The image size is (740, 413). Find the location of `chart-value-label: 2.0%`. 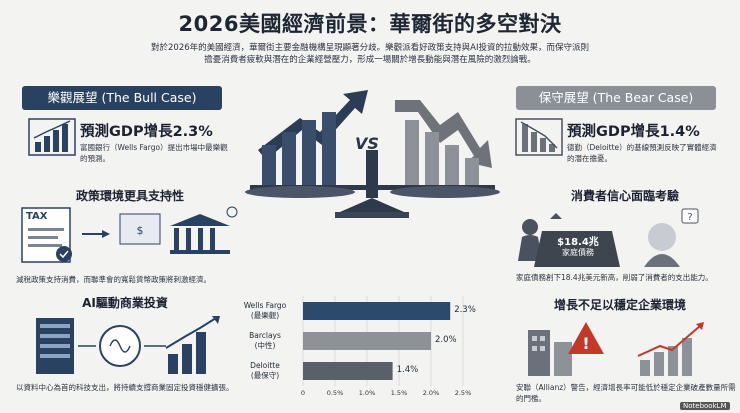

chart-value-label: 2.0% is located at coordinates (446, 340).